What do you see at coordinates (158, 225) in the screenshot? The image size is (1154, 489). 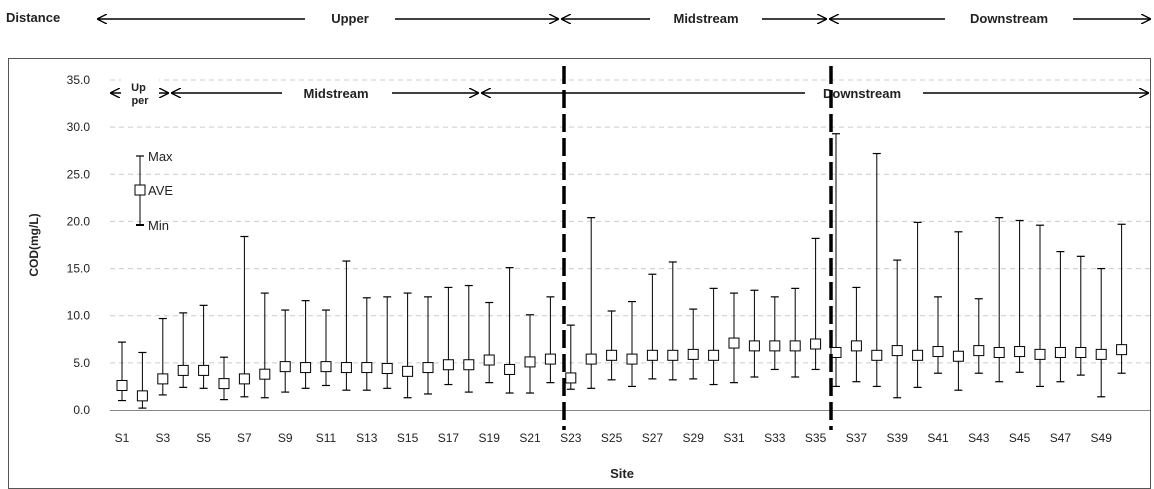 I see `legend-min: Min` at bounding box center [158, 225].